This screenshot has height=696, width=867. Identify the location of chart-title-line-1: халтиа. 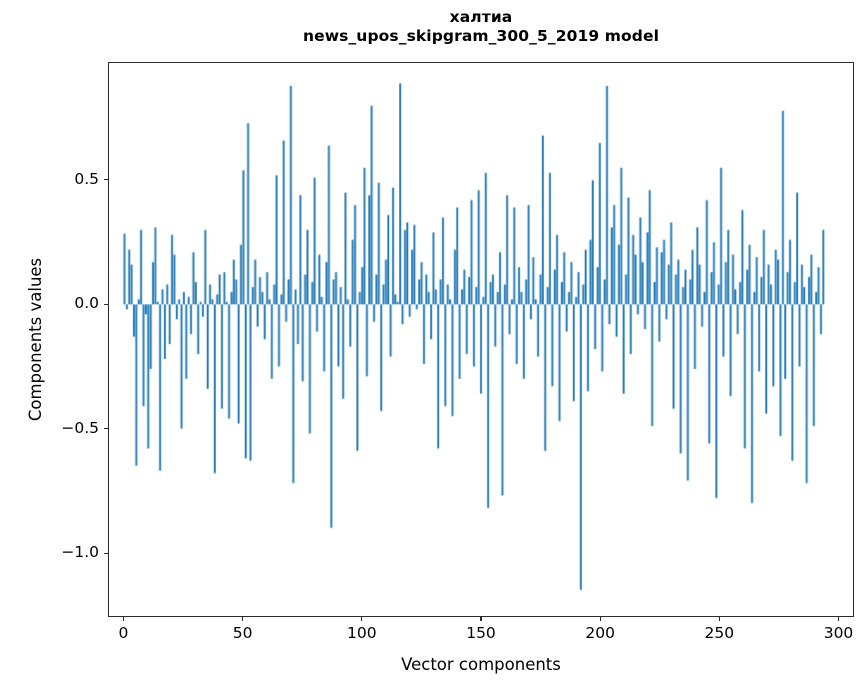
(481, 17).